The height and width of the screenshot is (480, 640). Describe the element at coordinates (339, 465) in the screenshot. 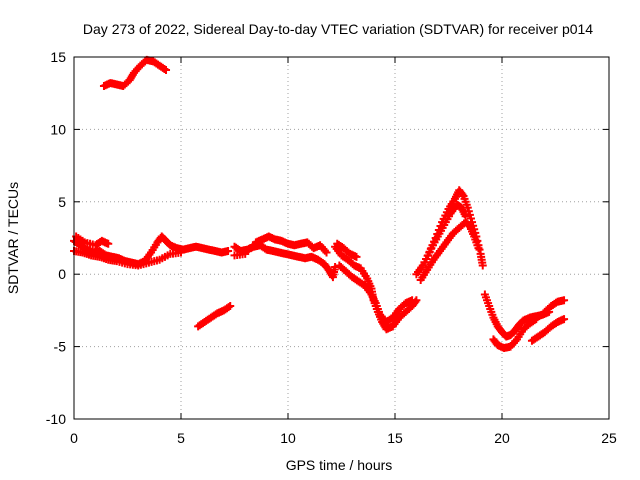

I see `x-axis-label: GPS time / hours` at that location.